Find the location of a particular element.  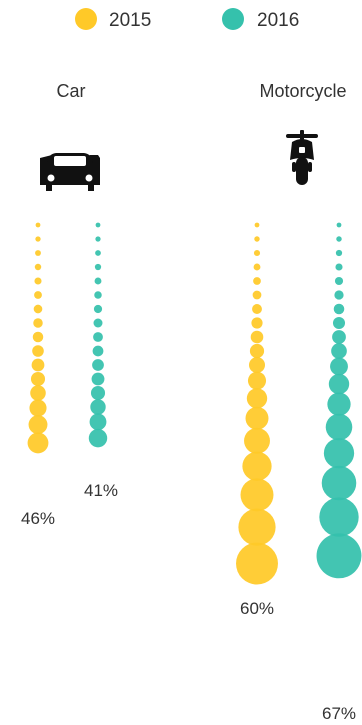

car-icon is located at coordinates (70, 172).